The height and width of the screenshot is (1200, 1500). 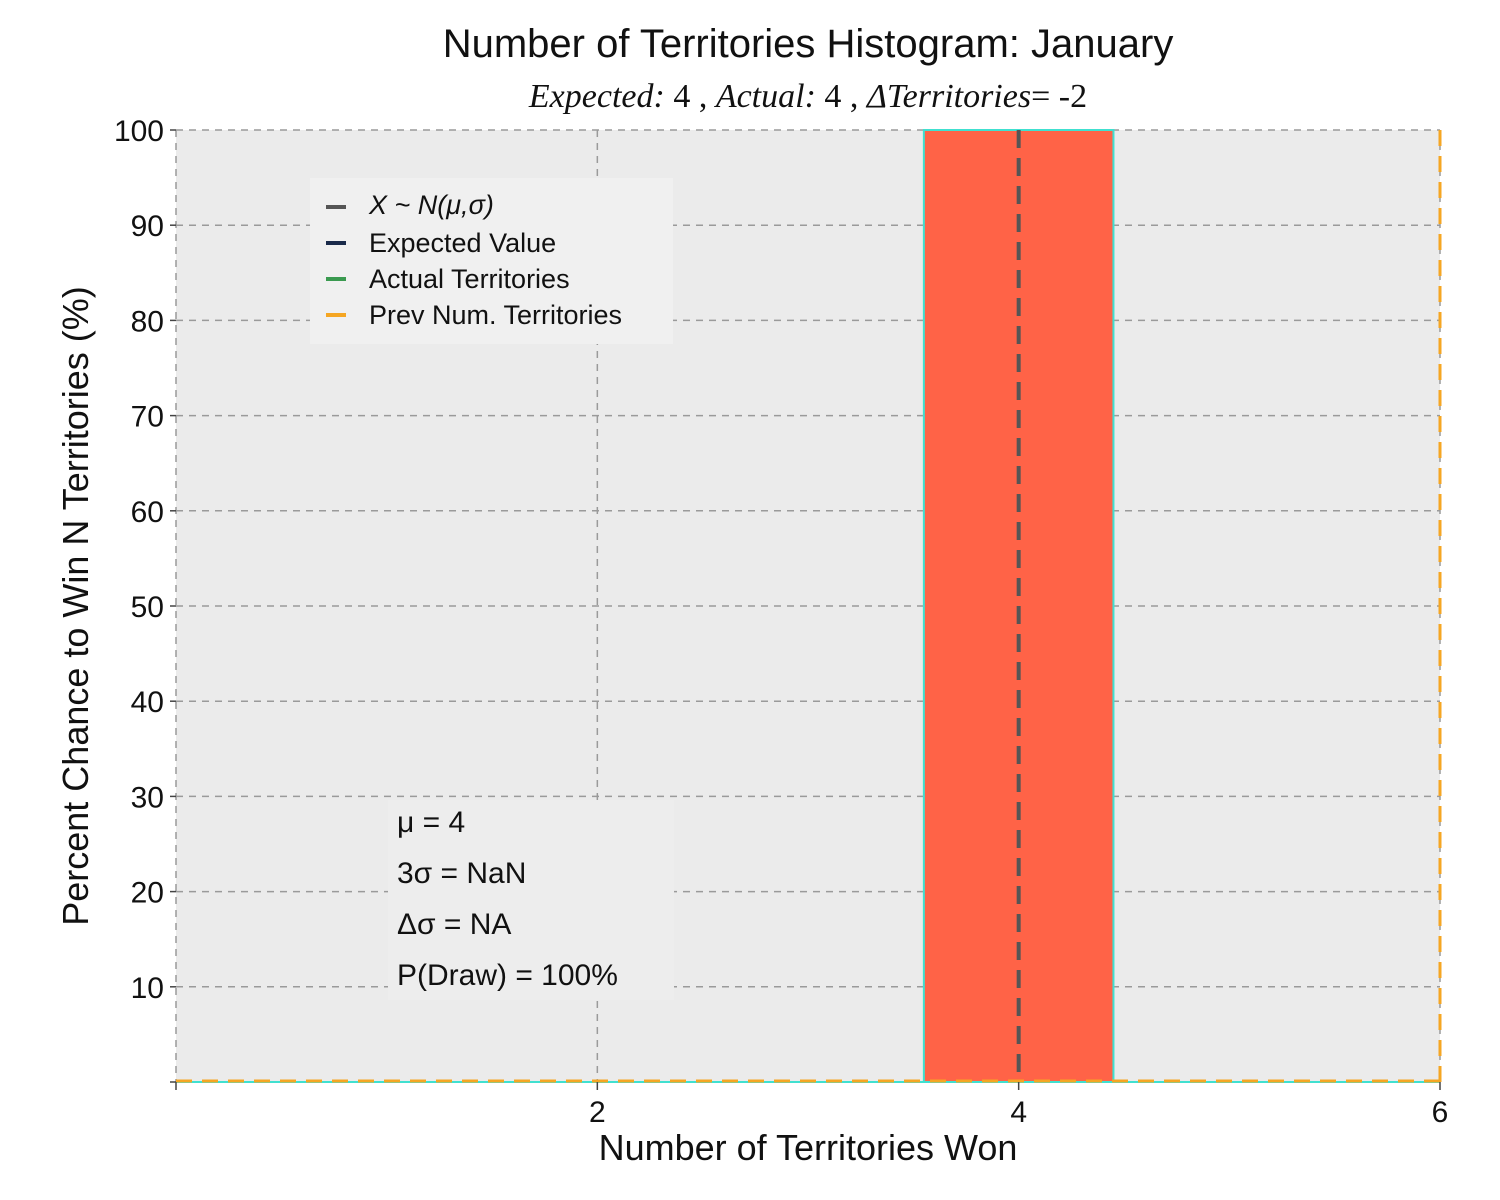 I want to click on y-tick-label: 90, so click(x=147, y=226).